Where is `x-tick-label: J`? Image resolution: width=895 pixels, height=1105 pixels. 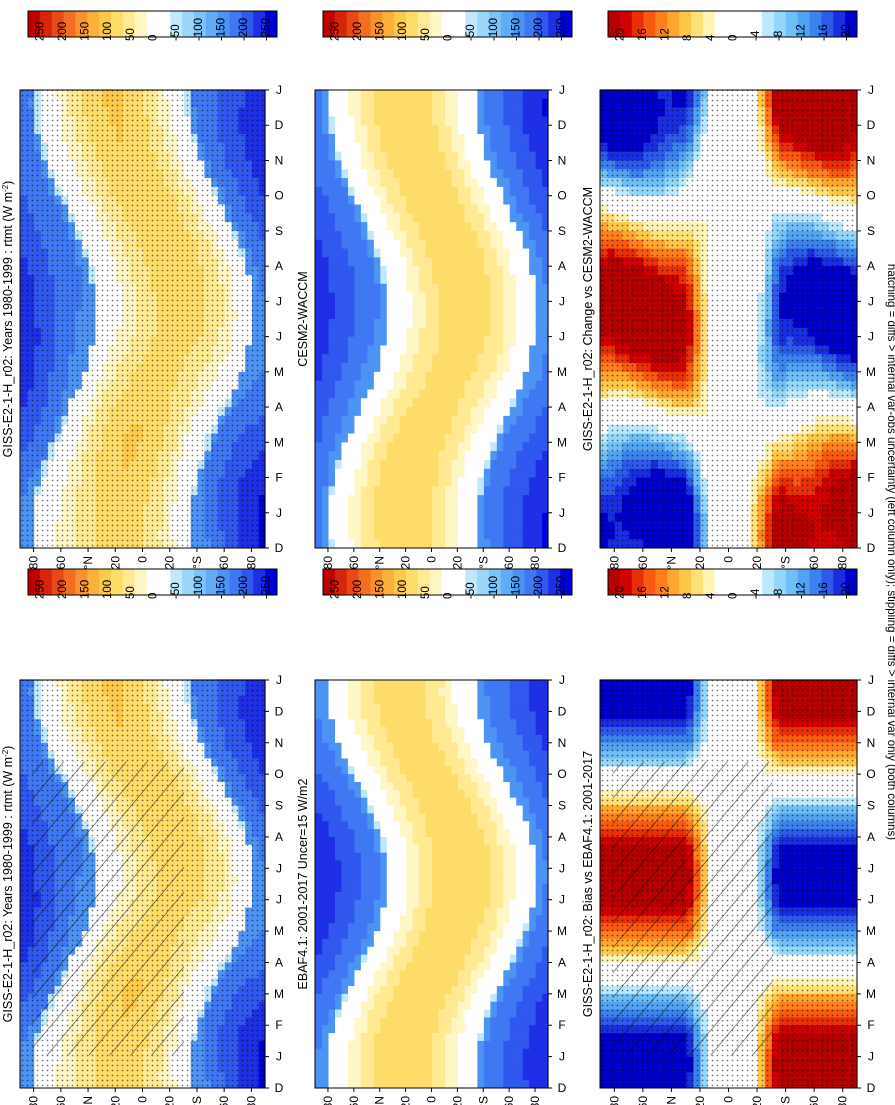
x-tick-label: J is located at coordinates (279, 301).